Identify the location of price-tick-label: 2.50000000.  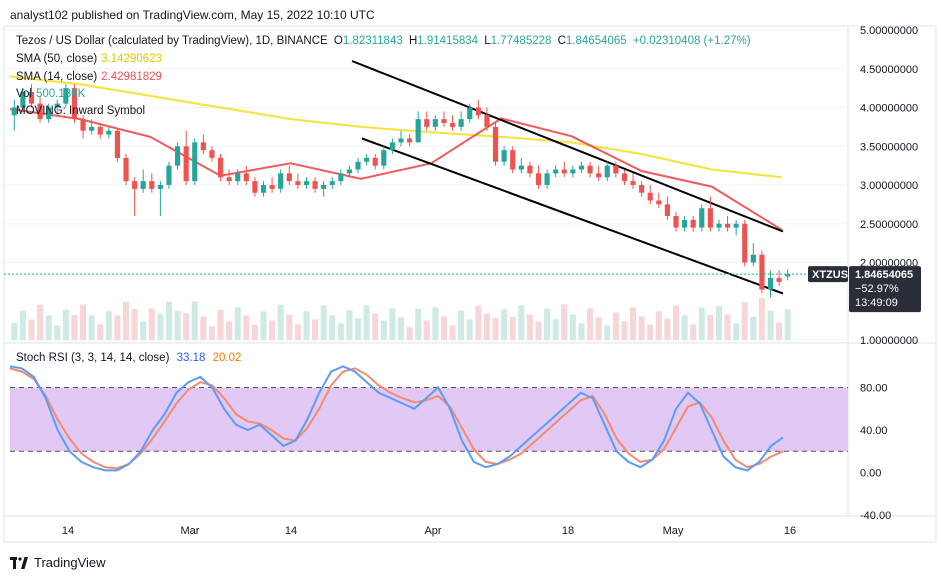
(889, 225).